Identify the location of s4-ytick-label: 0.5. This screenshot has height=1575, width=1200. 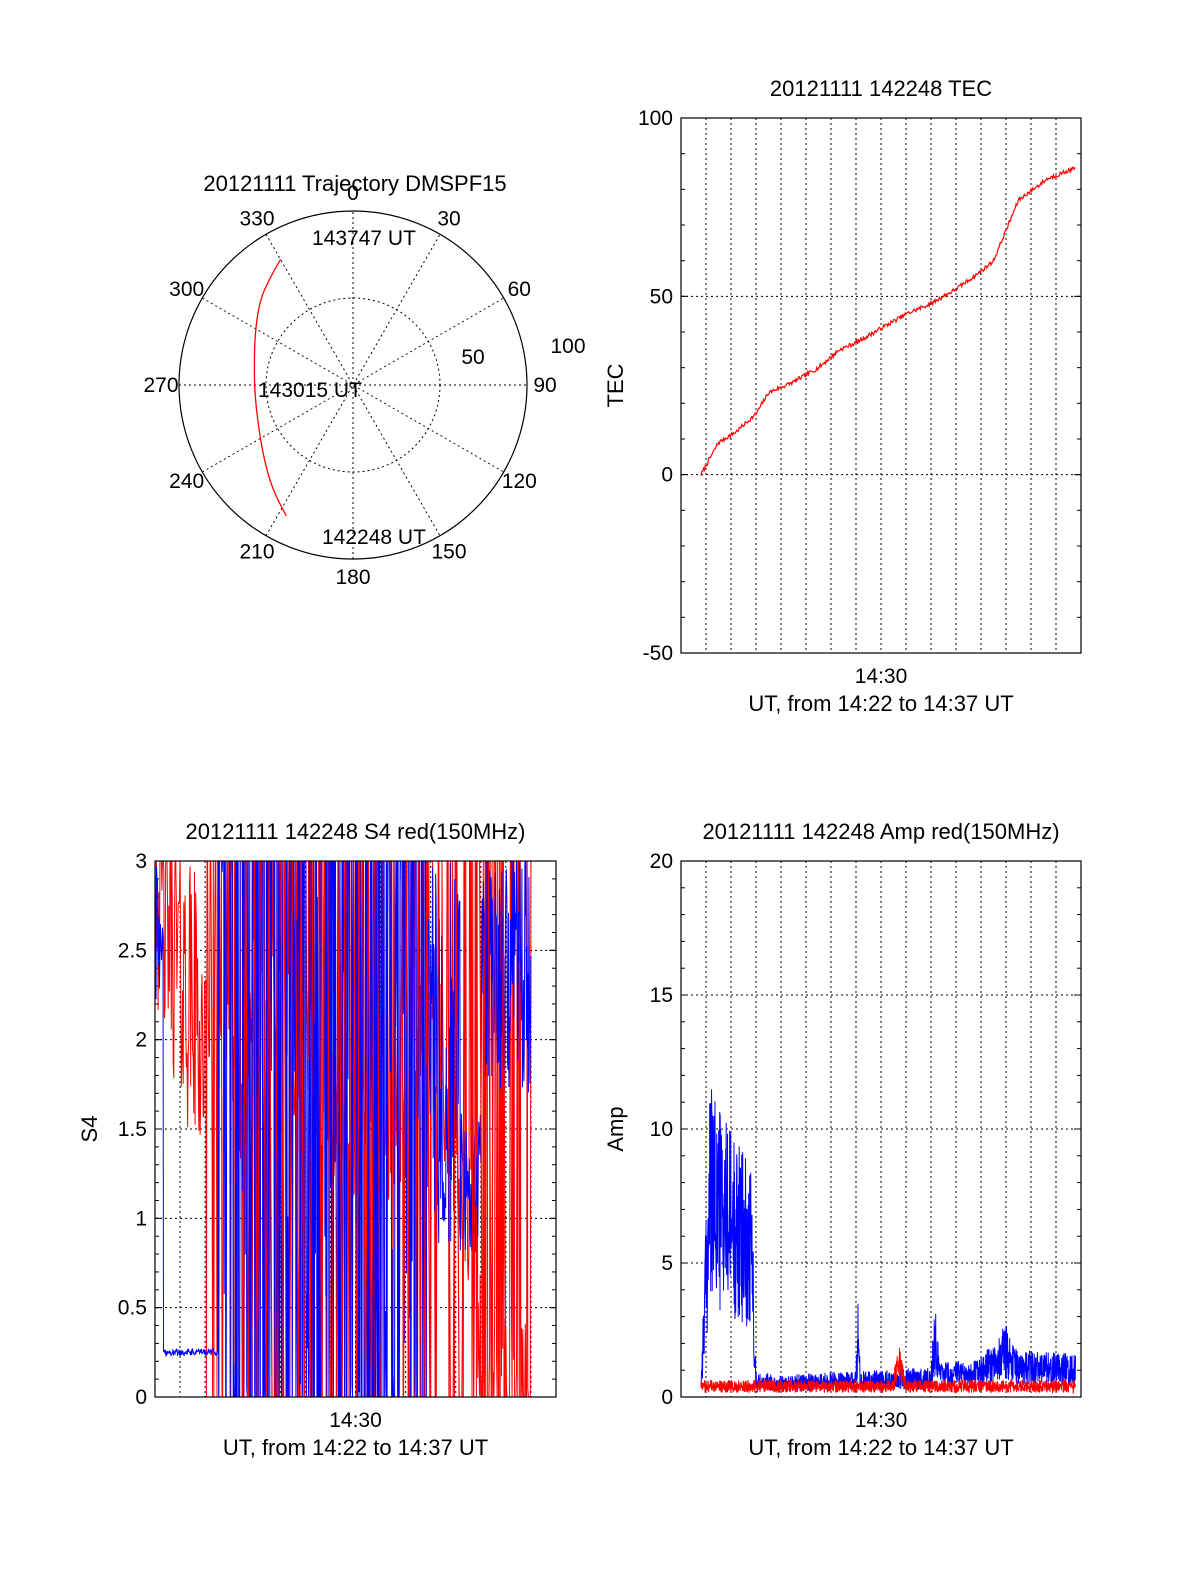
(132, 1308).